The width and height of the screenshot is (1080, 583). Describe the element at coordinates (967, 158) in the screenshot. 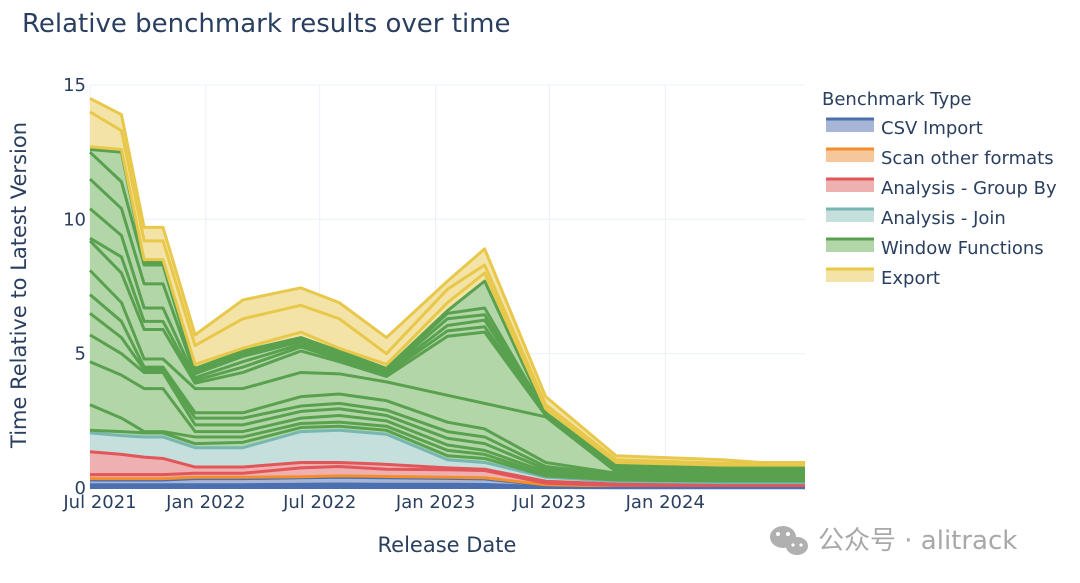

I see `legend-label: Scan other formats` at that location.